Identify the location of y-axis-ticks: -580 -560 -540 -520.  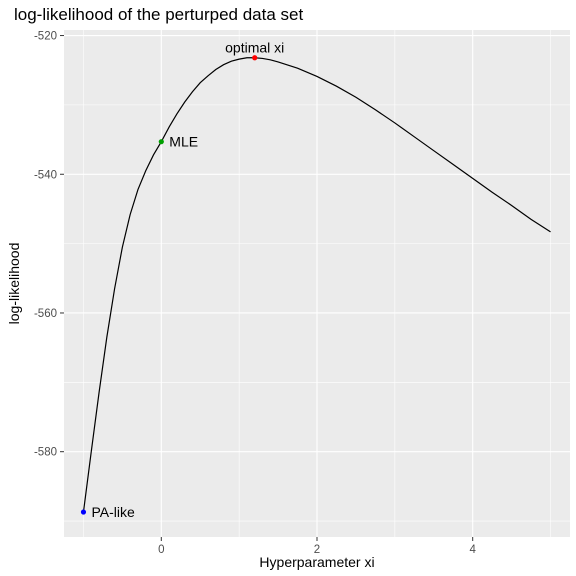
(49, 245).